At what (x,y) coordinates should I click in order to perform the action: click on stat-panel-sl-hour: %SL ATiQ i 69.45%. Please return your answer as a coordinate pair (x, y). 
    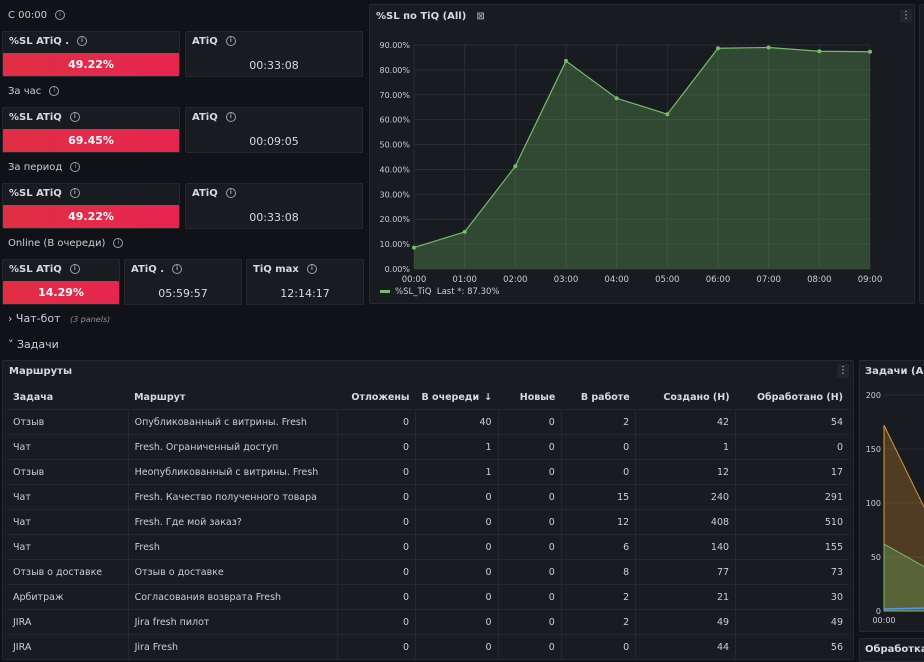
    Looking at the image, I should click on (91, 130).